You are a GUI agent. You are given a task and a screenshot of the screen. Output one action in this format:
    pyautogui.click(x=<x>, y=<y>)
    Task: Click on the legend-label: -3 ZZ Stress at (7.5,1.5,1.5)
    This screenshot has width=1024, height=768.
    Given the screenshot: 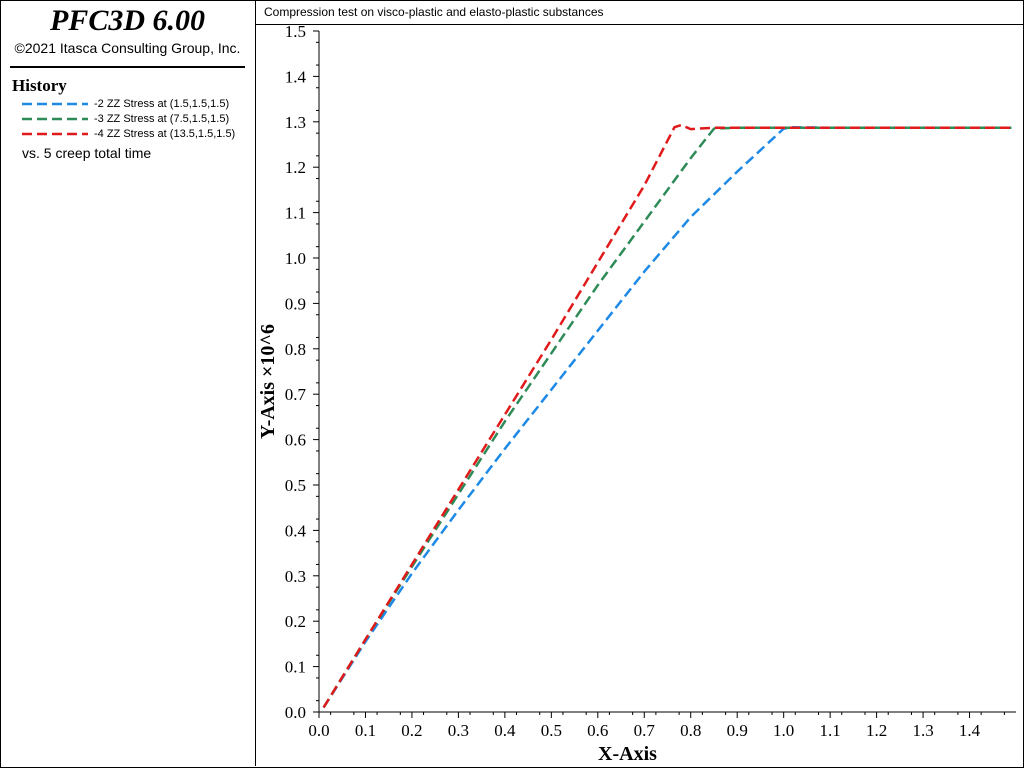 What is the action you would take?
    pyautogui.click(x=162, y=119)
    